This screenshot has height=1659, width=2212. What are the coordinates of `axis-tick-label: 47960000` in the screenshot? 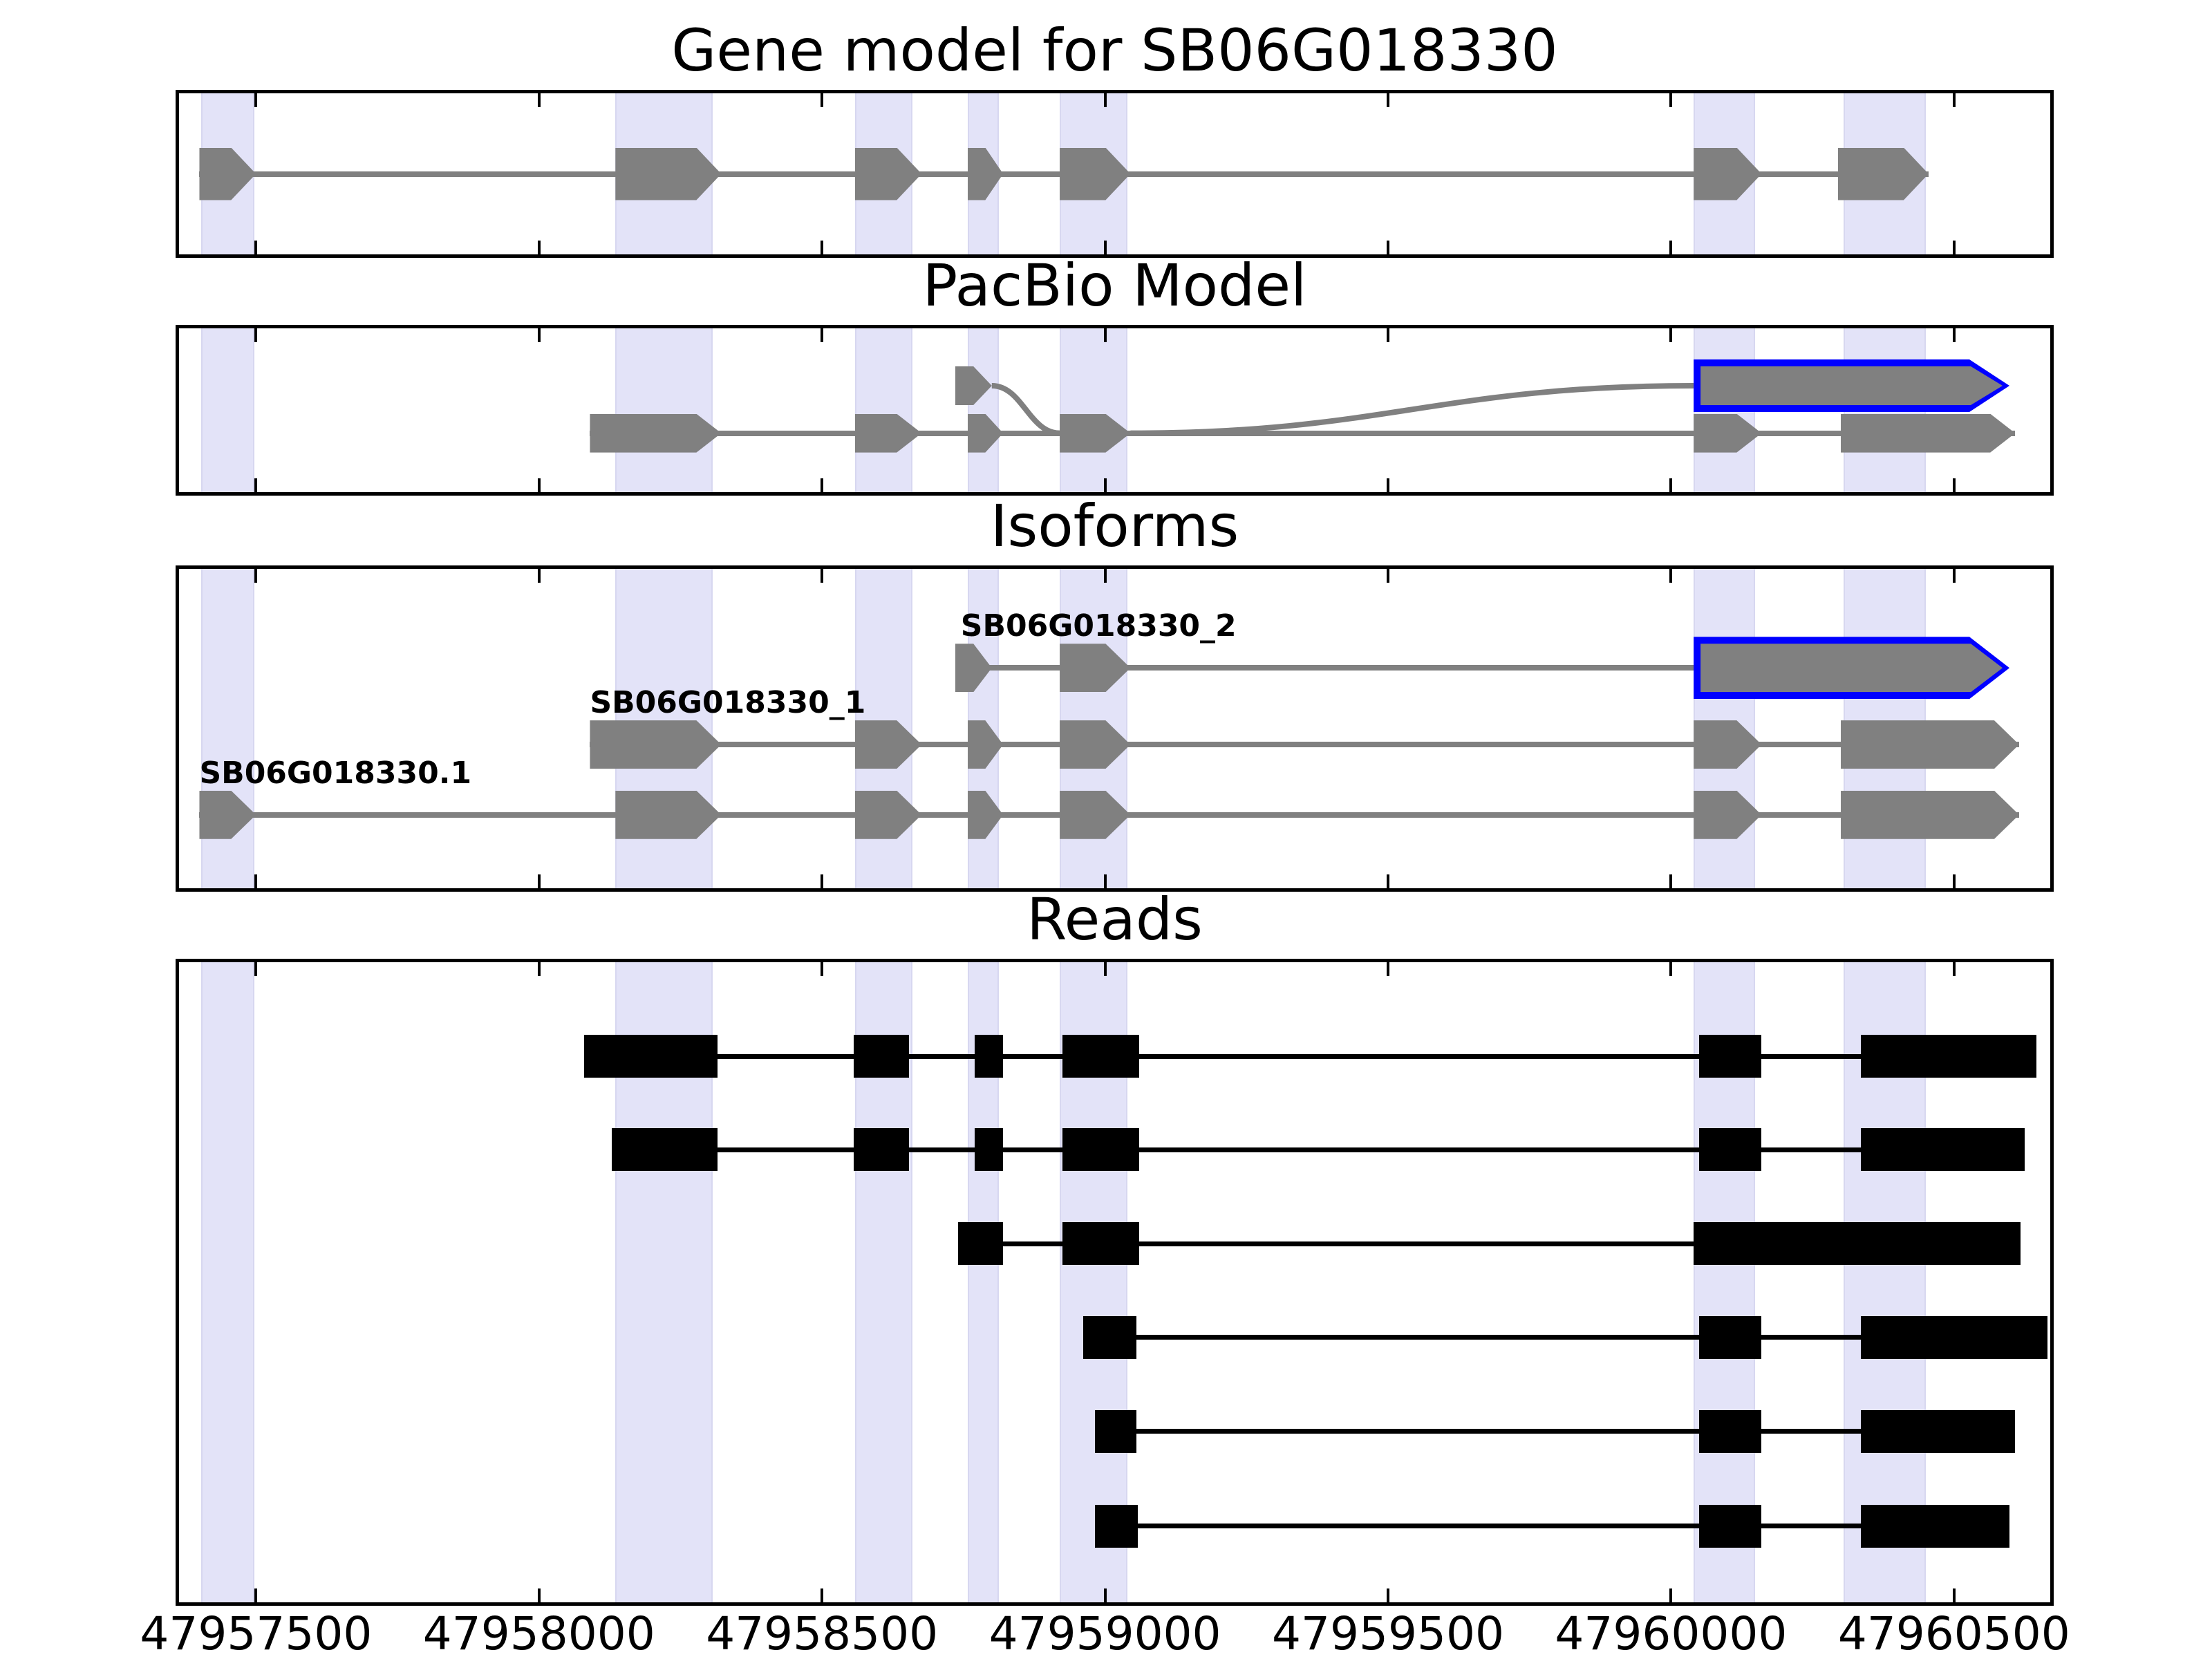 It's located at (1671, 1633).